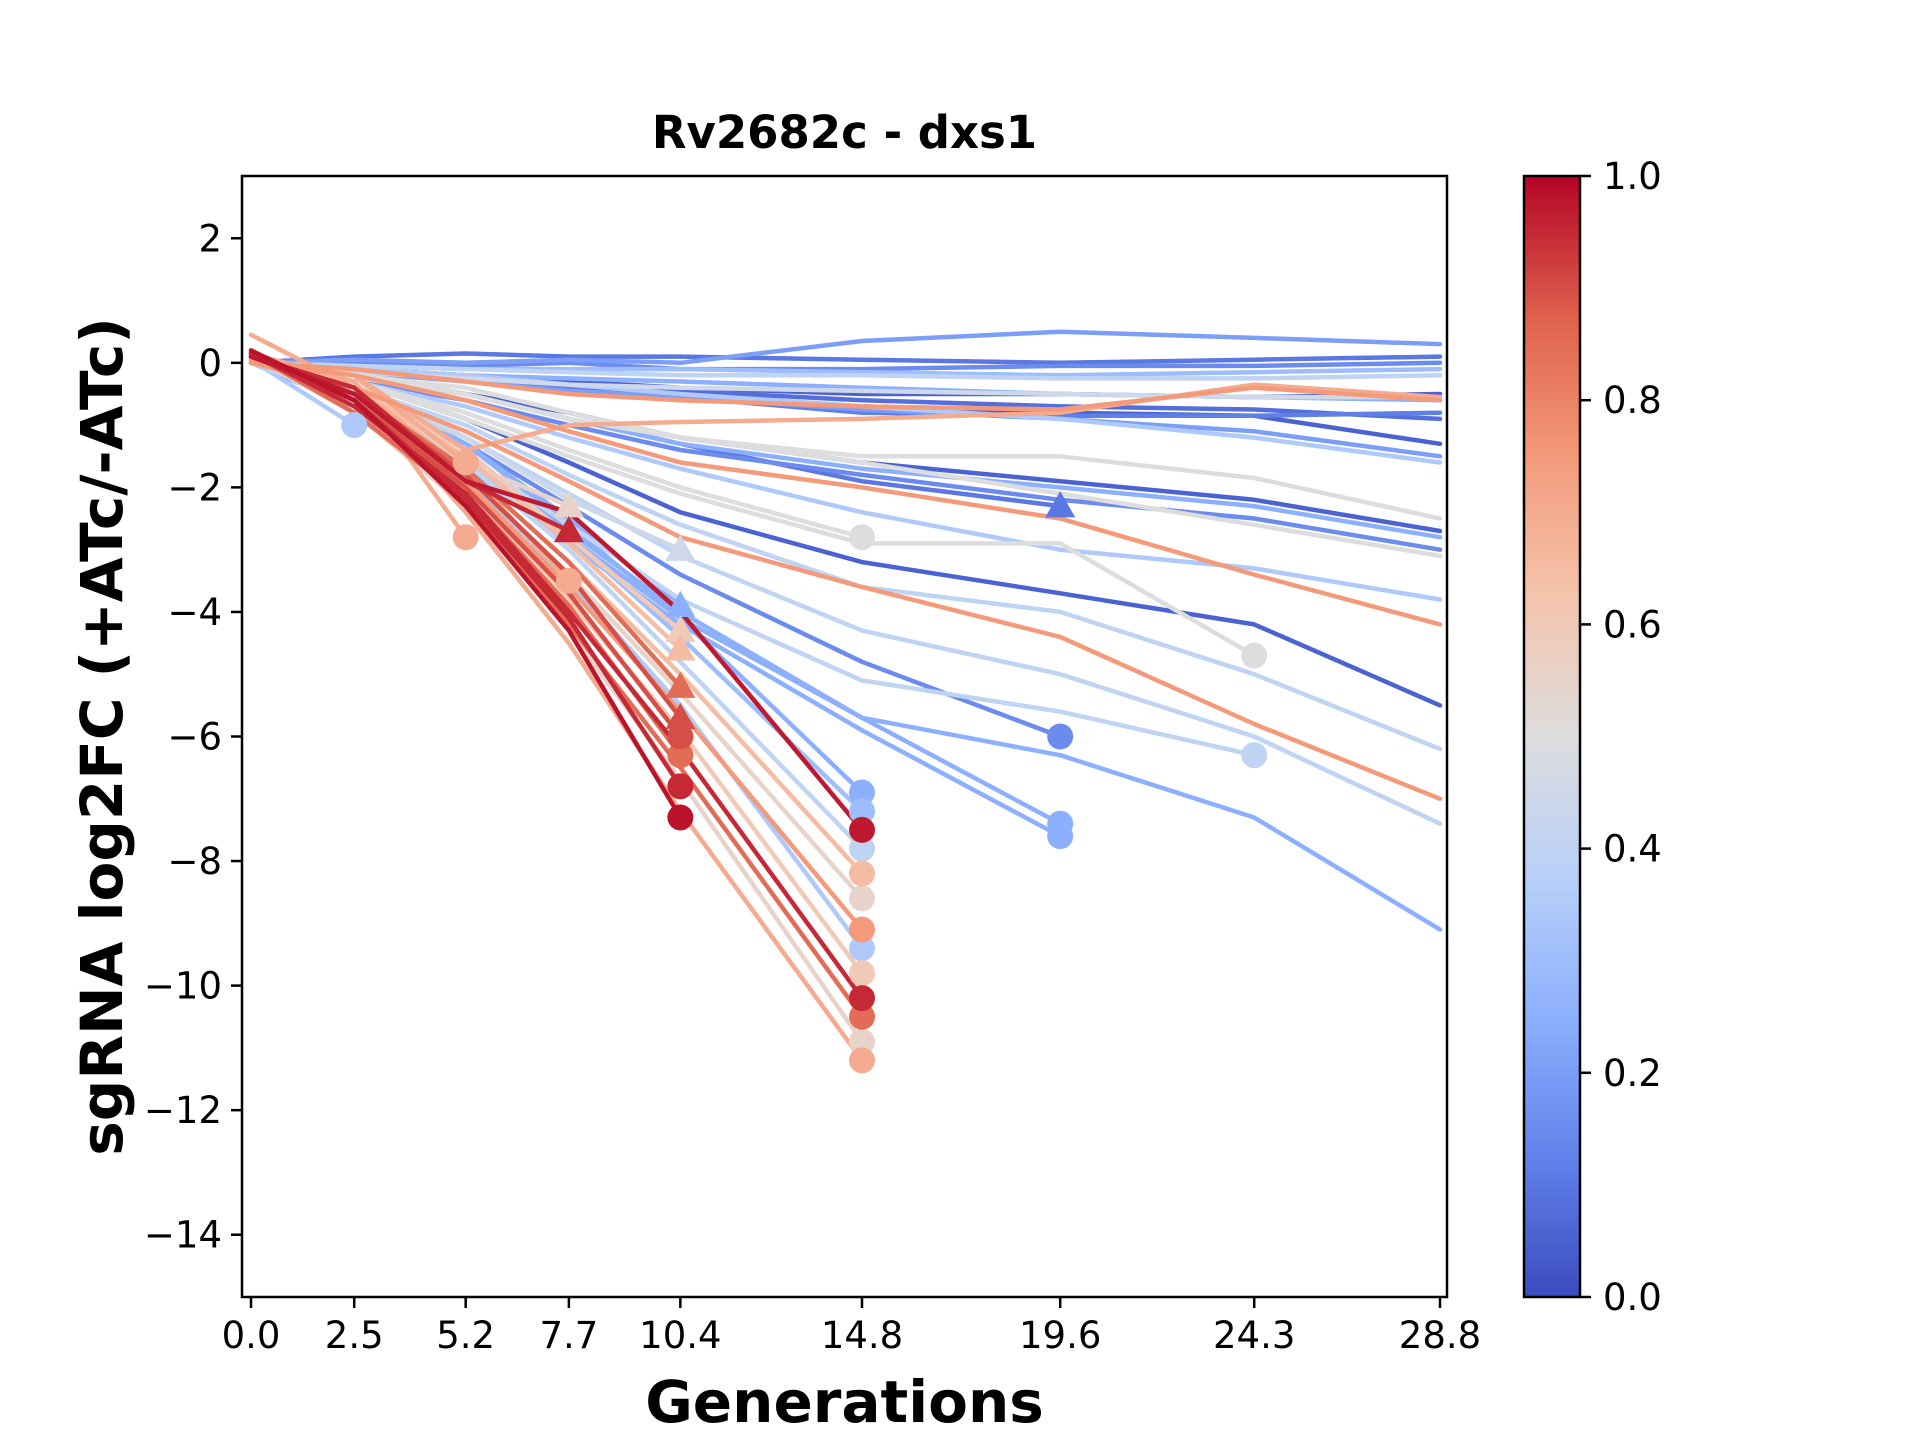 The width and height of the screenshot is (1920, 1445). What do you see at coordinates (102, 736) in the screenshot?
I see `y-axis-label: sgRNA log2FC (+ATc/-ATc)` at bounding box center [102, 736].